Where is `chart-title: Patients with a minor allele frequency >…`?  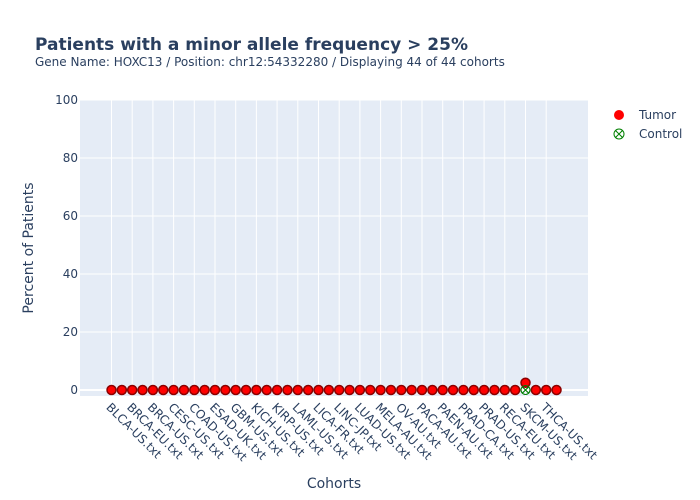 chart-title: Patients with a minor allele frequency >… is located at coordinates (251, 45).